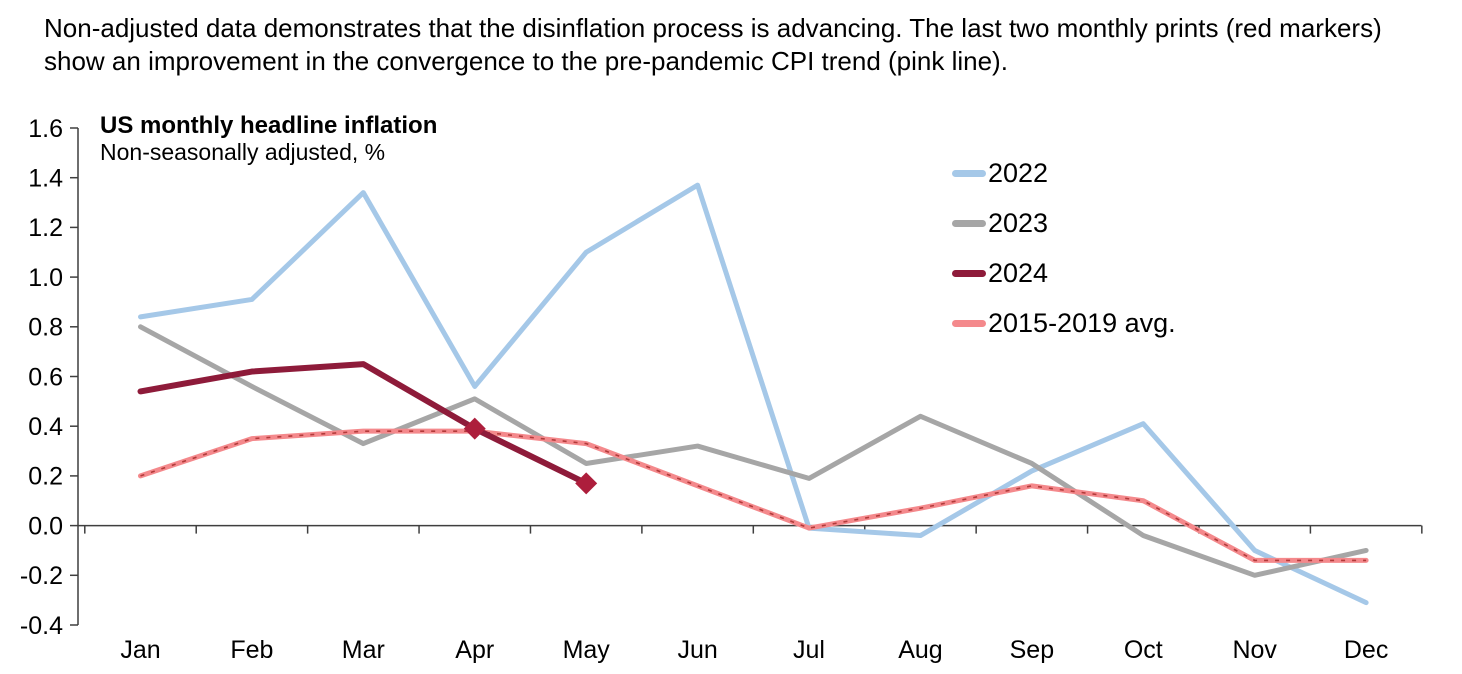  I want to click on diamond-marker-may, so click(586, 483).